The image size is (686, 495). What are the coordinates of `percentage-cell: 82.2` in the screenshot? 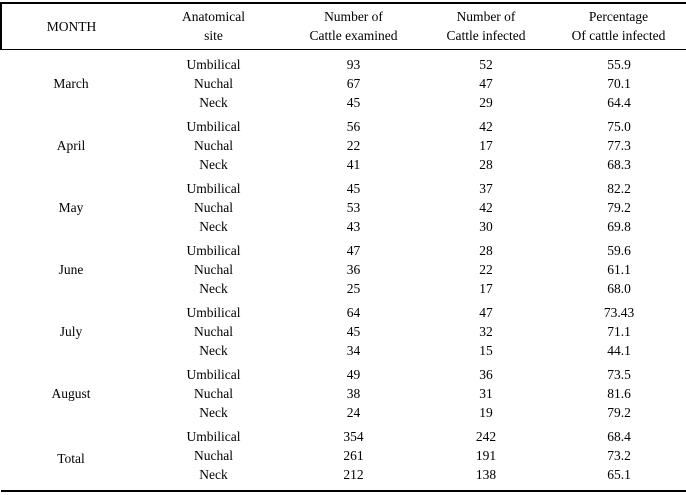 It's located at (619, 189).